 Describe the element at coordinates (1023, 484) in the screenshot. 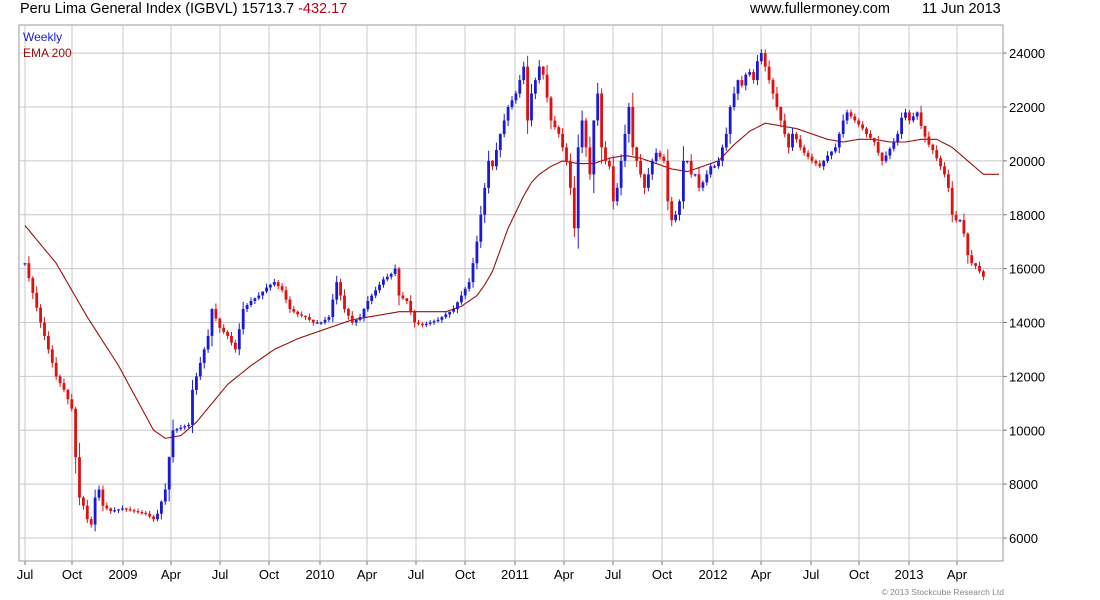

I see `y-tick-label: 8000` at that location.